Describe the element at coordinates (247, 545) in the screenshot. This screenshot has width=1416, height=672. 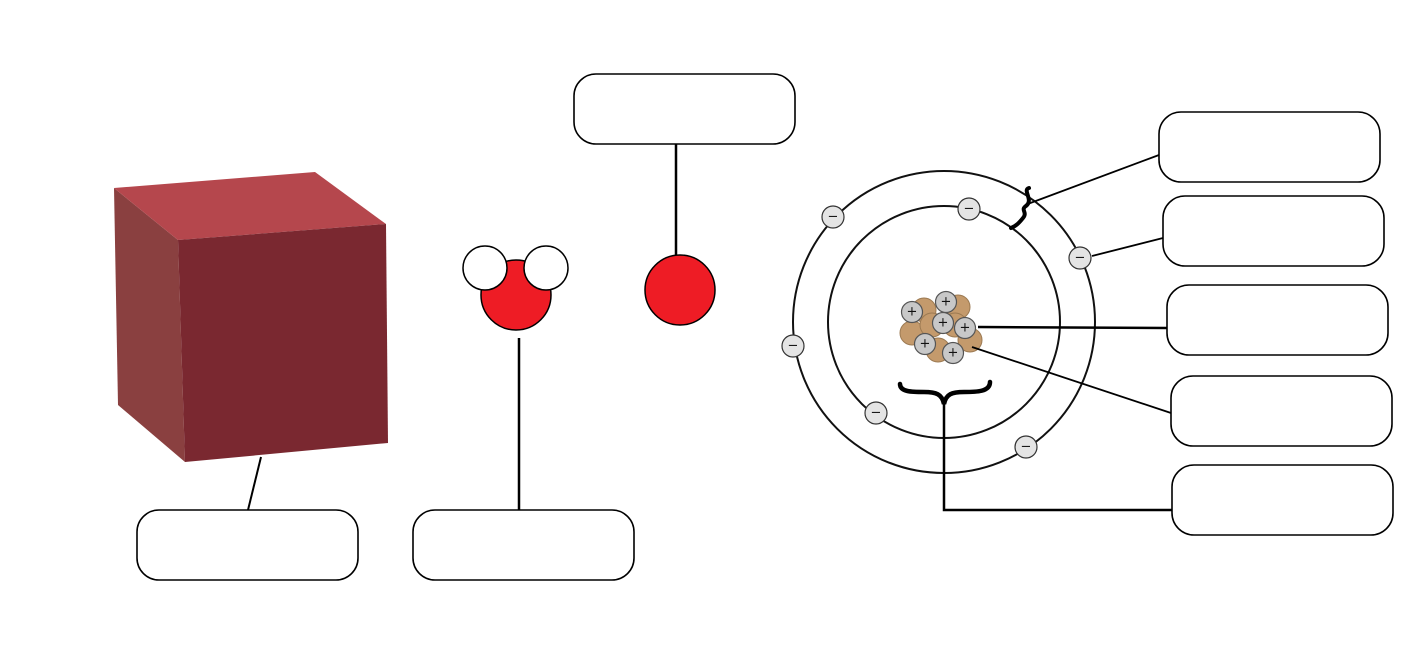
I see `substance-label-box` at that location.